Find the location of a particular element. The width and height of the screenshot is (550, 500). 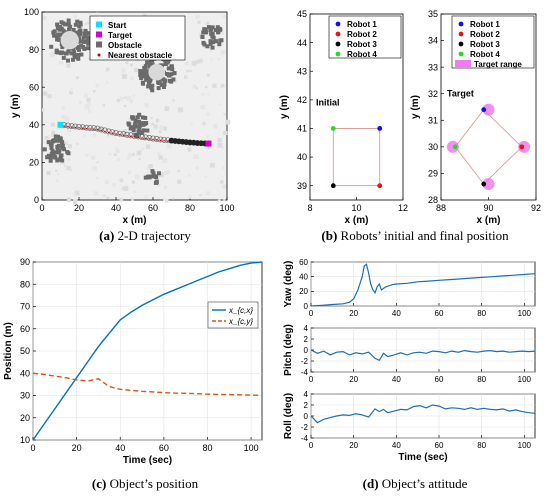

caption-d-letter: (d) is located at coordinates (370, 483).